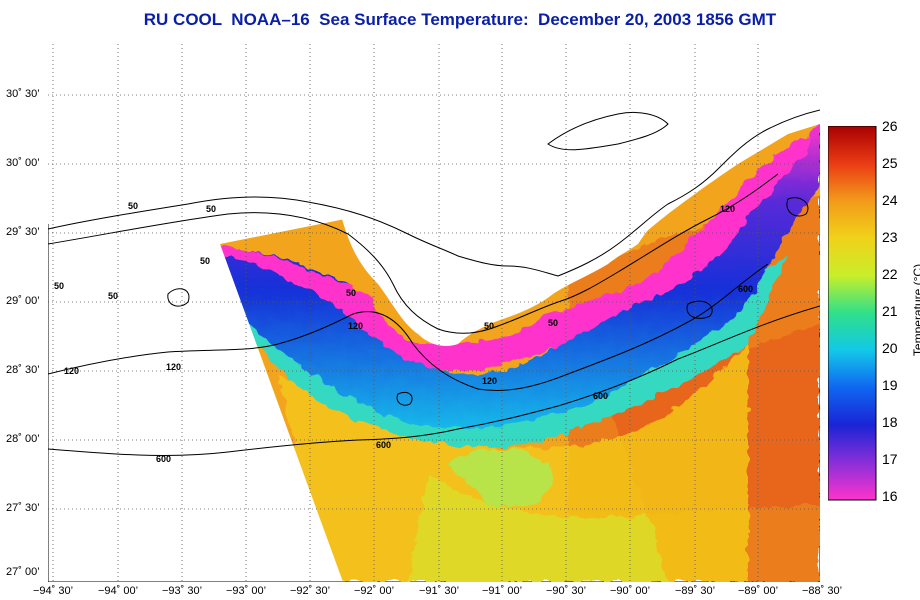 Image resolution: width=920 pixels, height=600 pixels. I want to click on y-tick-label: 29˚ 00’, so click(23, 301).